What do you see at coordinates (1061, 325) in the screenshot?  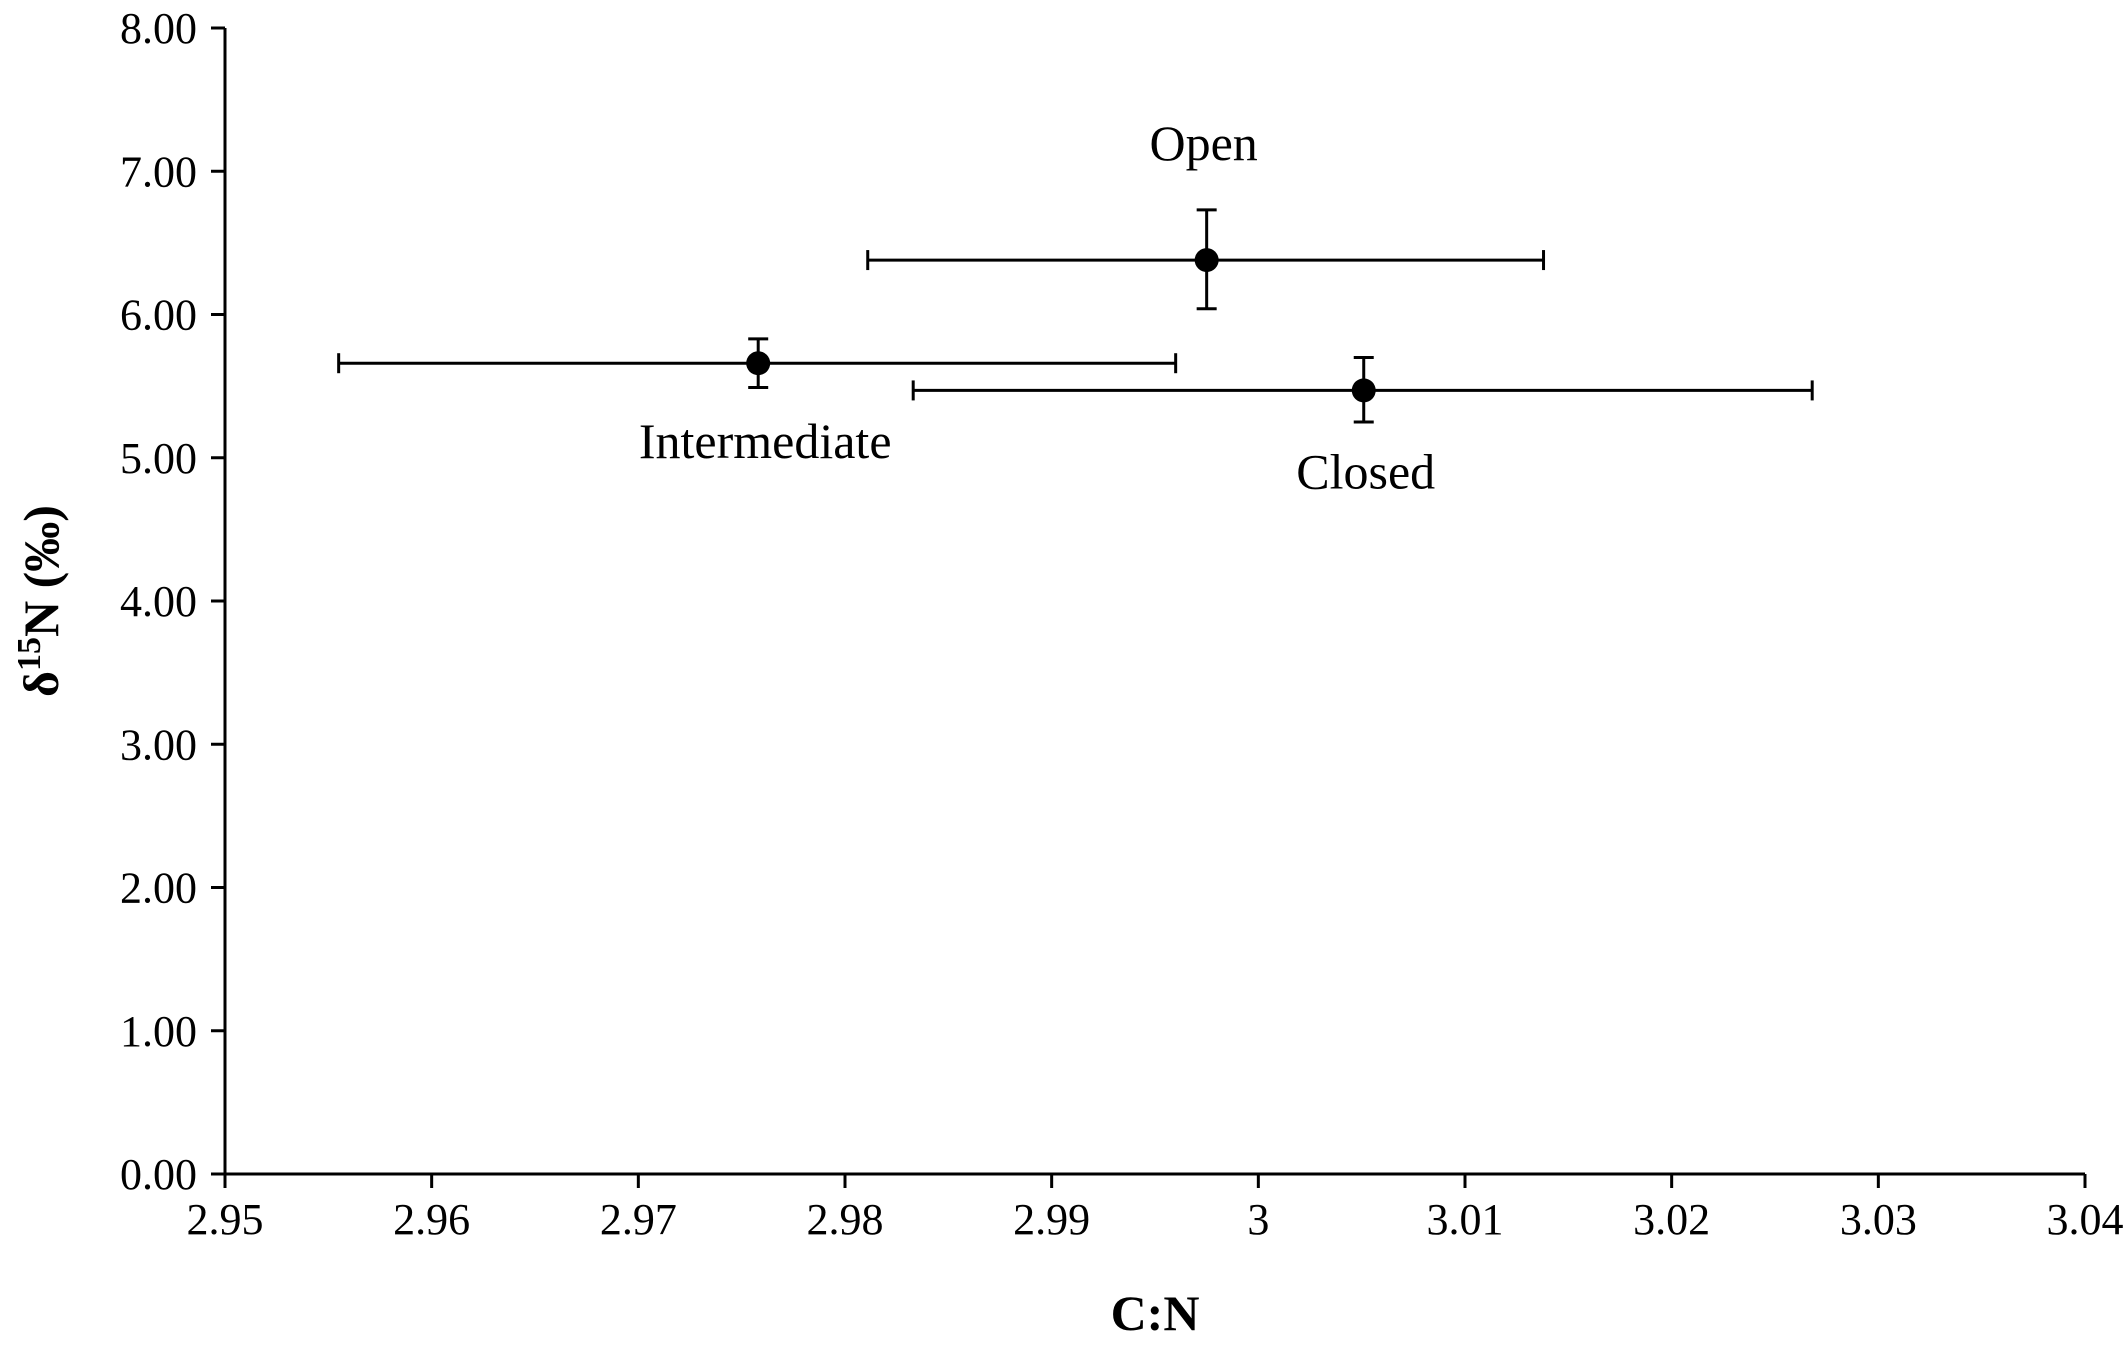 I see `data-points` at bounding box center [1061, 325].